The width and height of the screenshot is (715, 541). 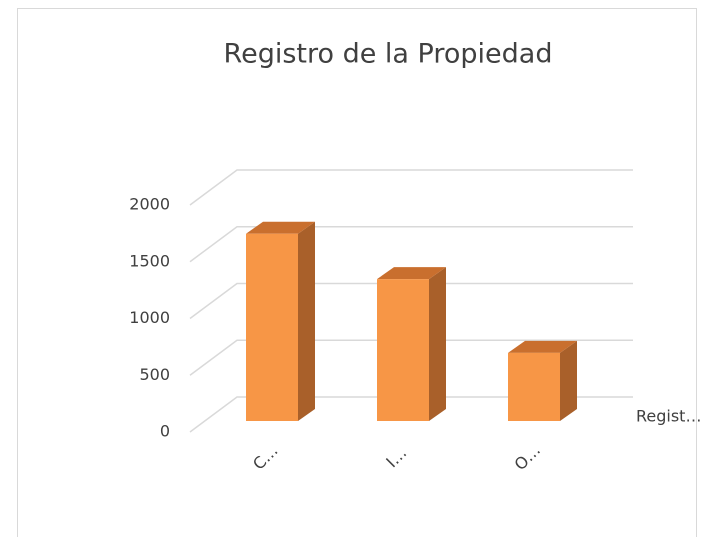 I want to click on y-tick-label: 1500, so click(x=149, y=260).